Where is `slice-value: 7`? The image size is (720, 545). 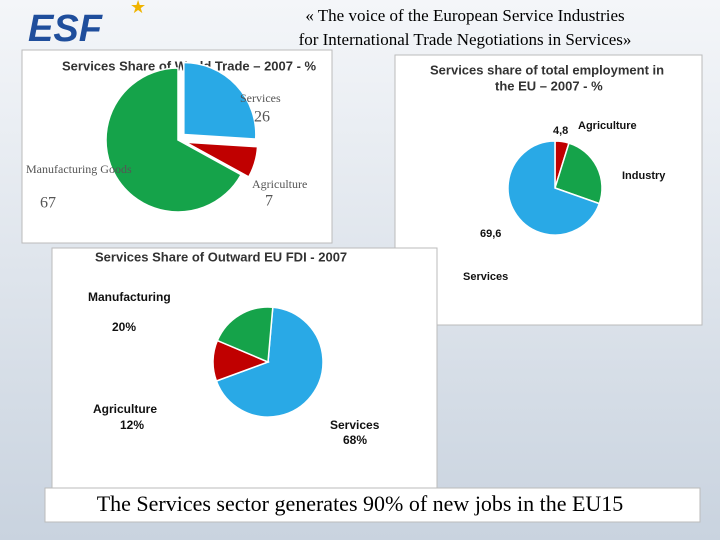 slice-value: 7 is located at coordinates (269, 201).